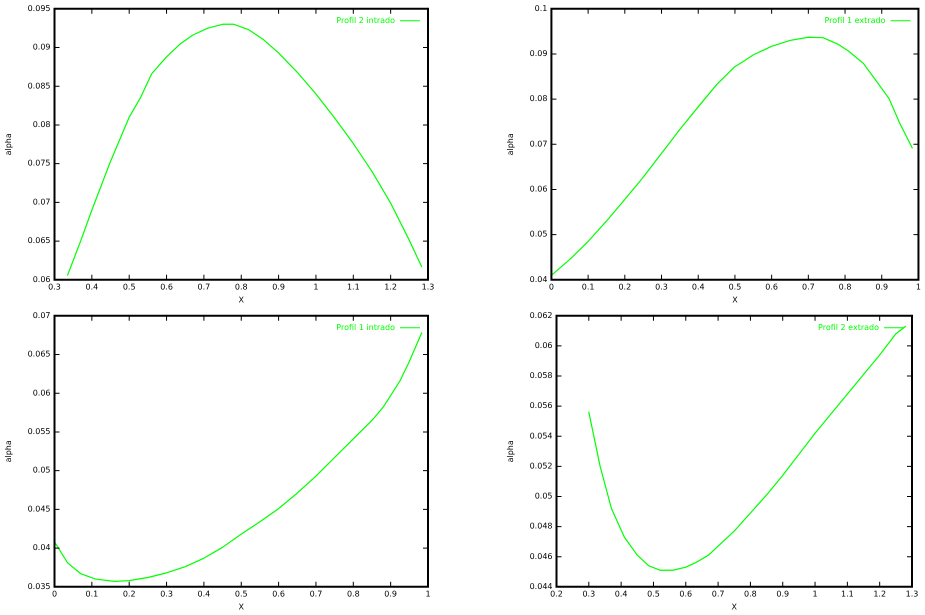 Image resolution: width=925 pixels, height=615 pixels. I want to click on y-tick-label: 0.085, so click(39, 85).